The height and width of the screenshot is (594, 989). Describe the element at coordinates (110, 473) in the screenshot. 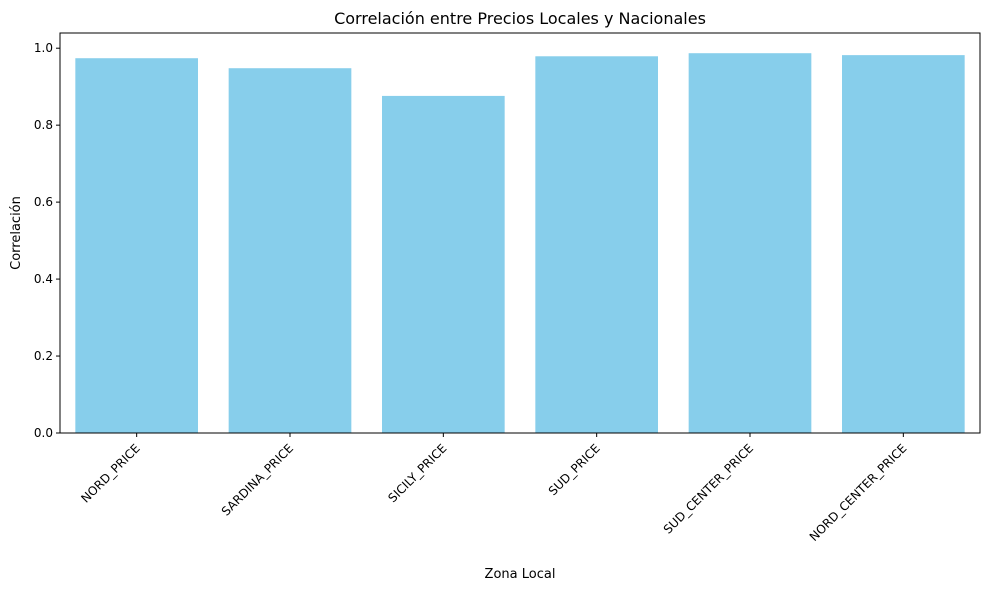

I see `x-tick-label: NORD_PRICE` at that location.